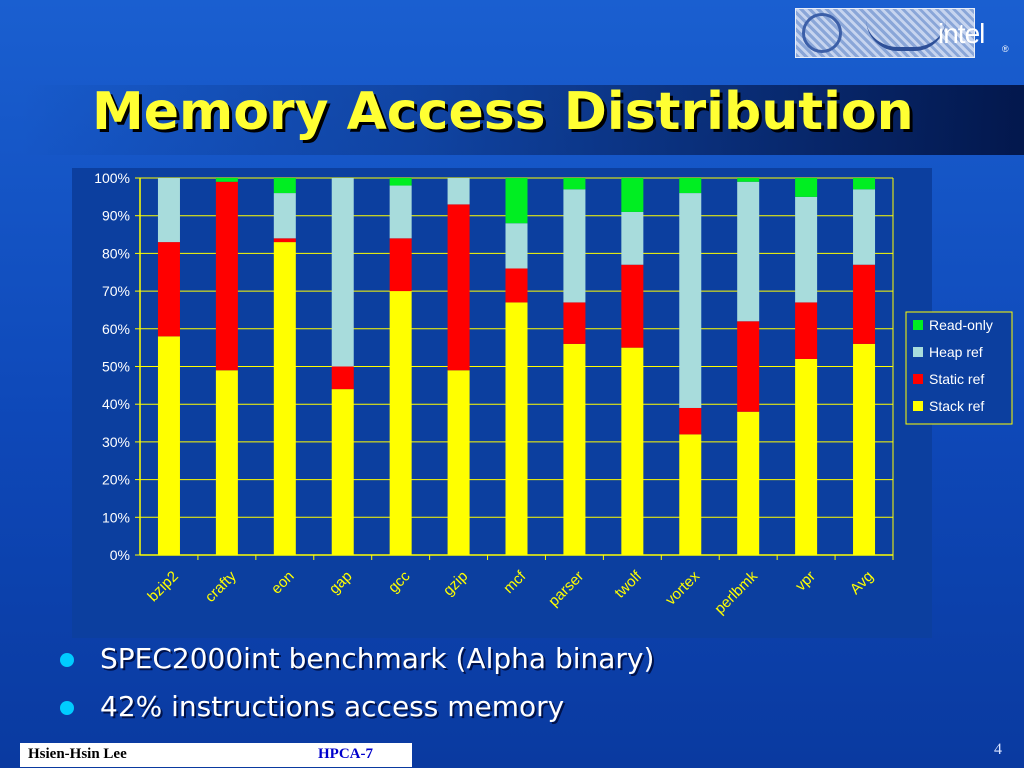  I want to click on bullet-text: 42% instructions access memory, so click(332, 706).